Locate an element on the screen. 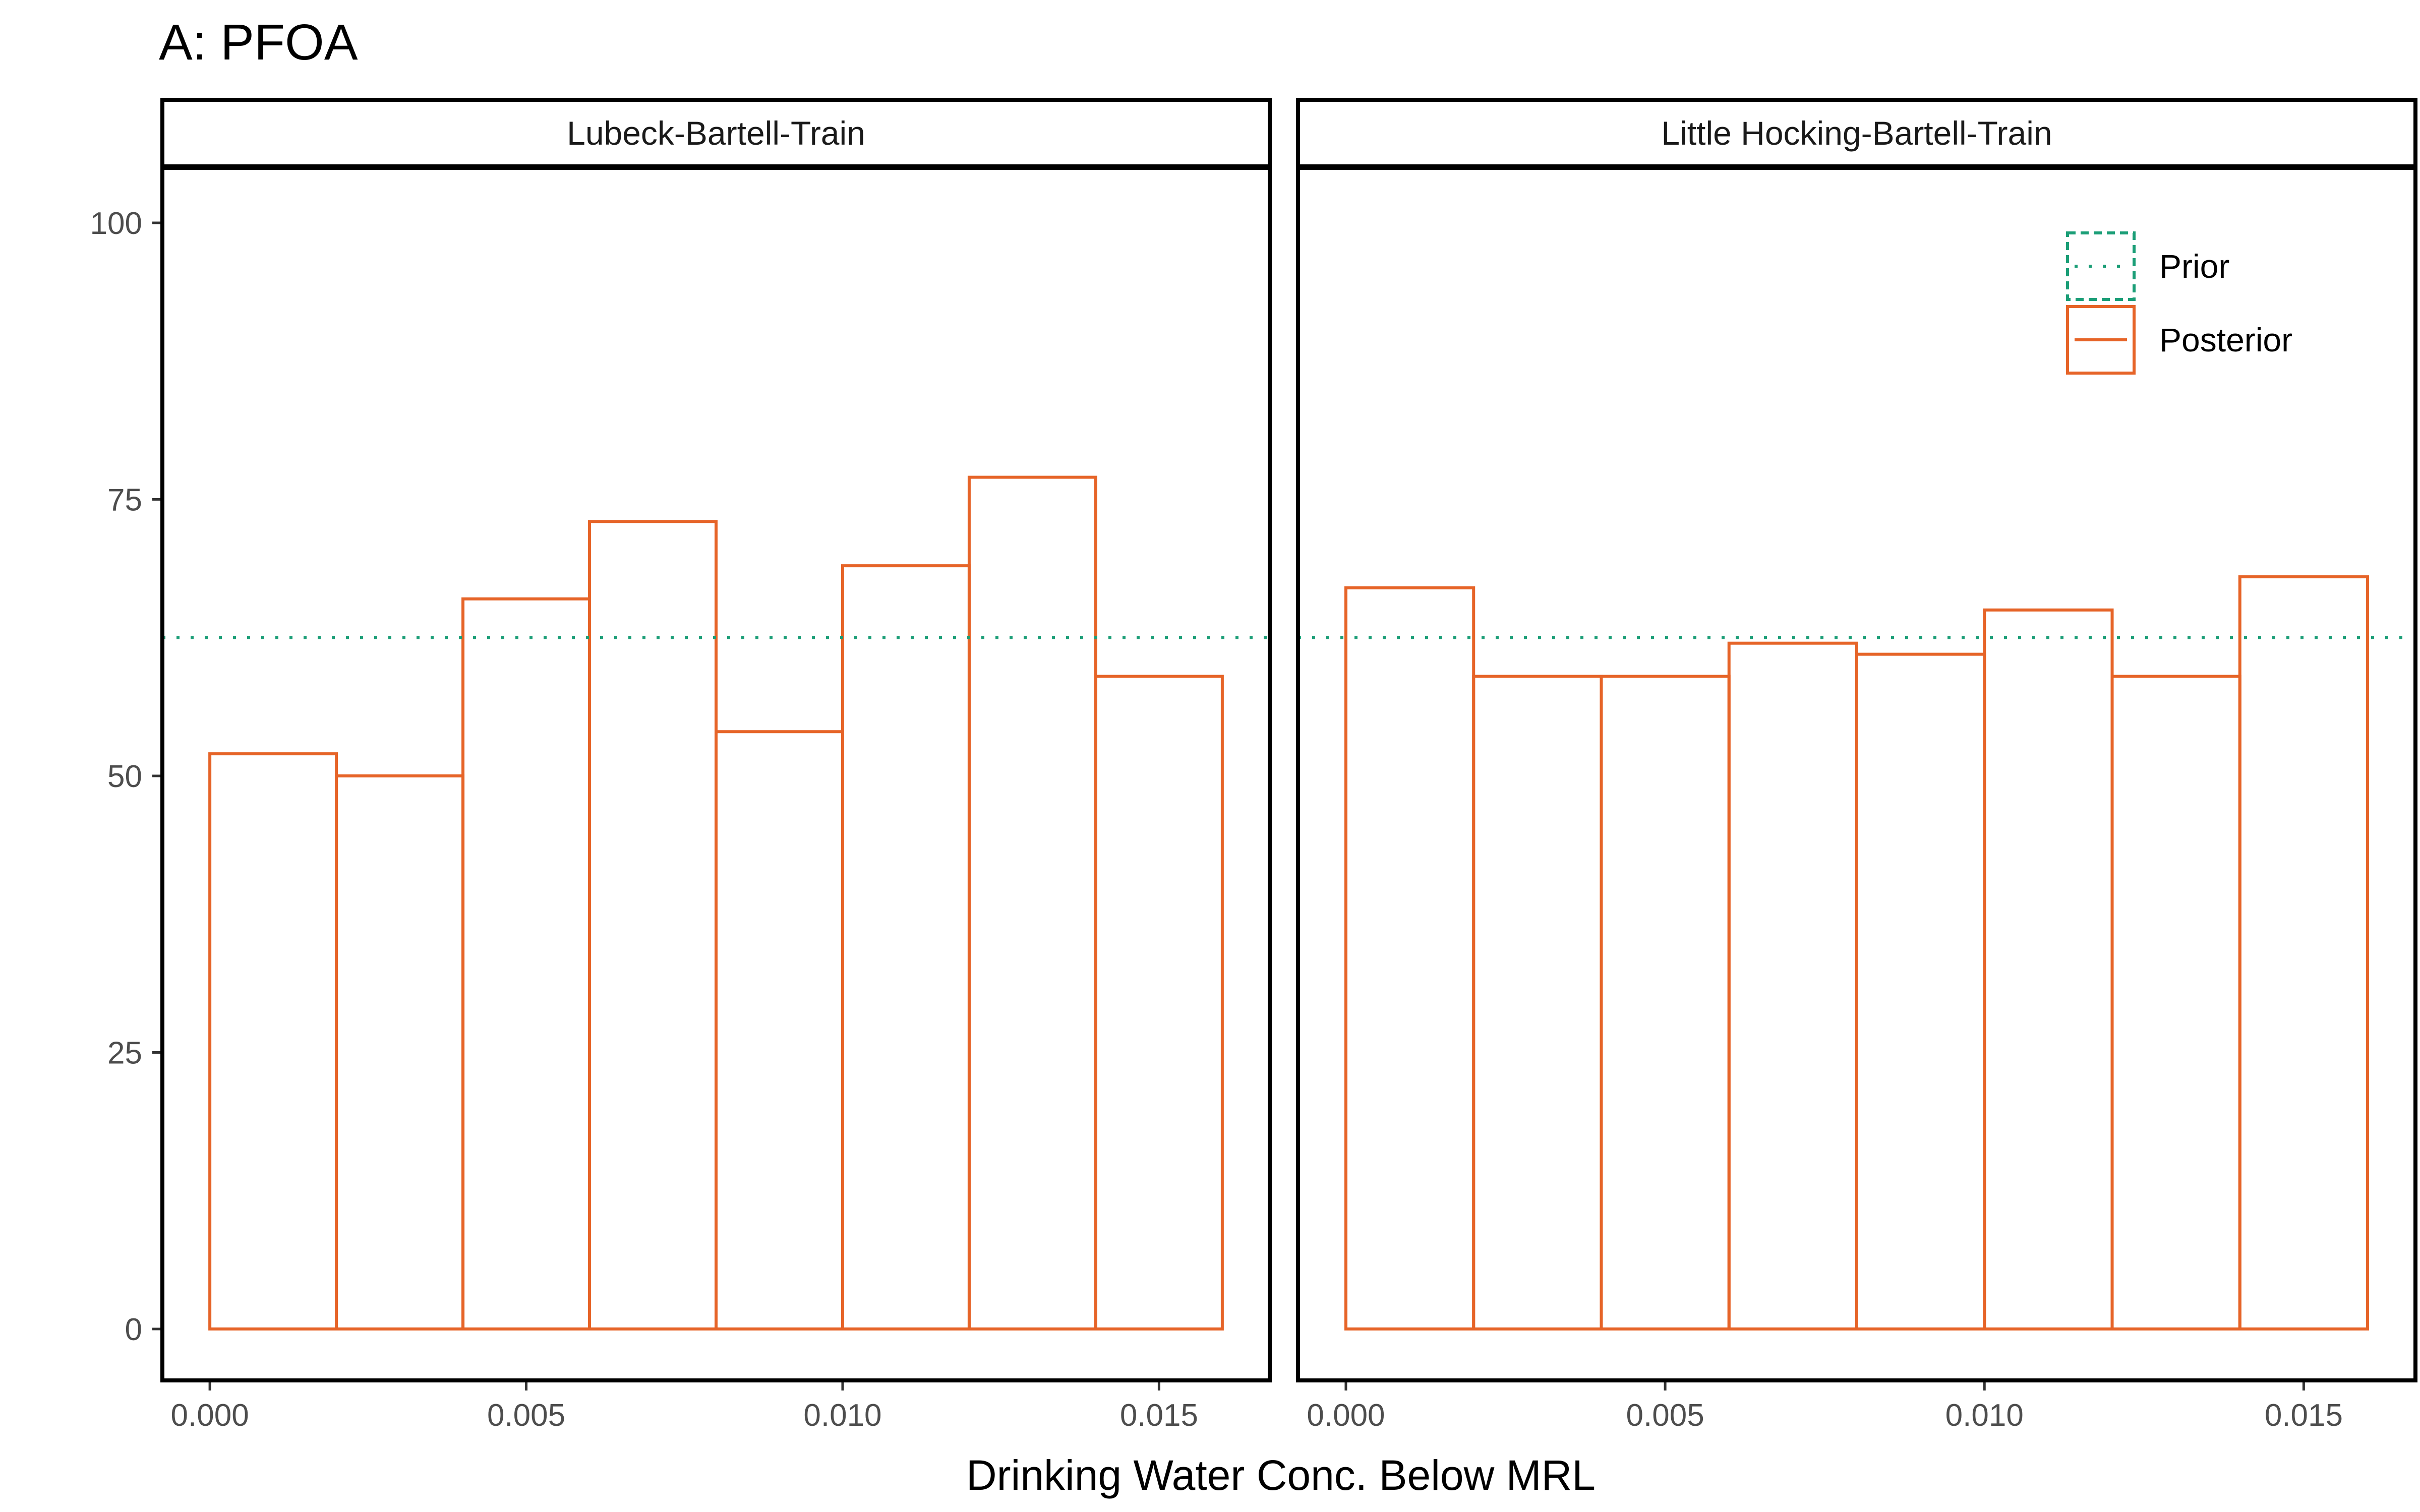  legend: Prior Posterior is located at coordinates (2179, 303).